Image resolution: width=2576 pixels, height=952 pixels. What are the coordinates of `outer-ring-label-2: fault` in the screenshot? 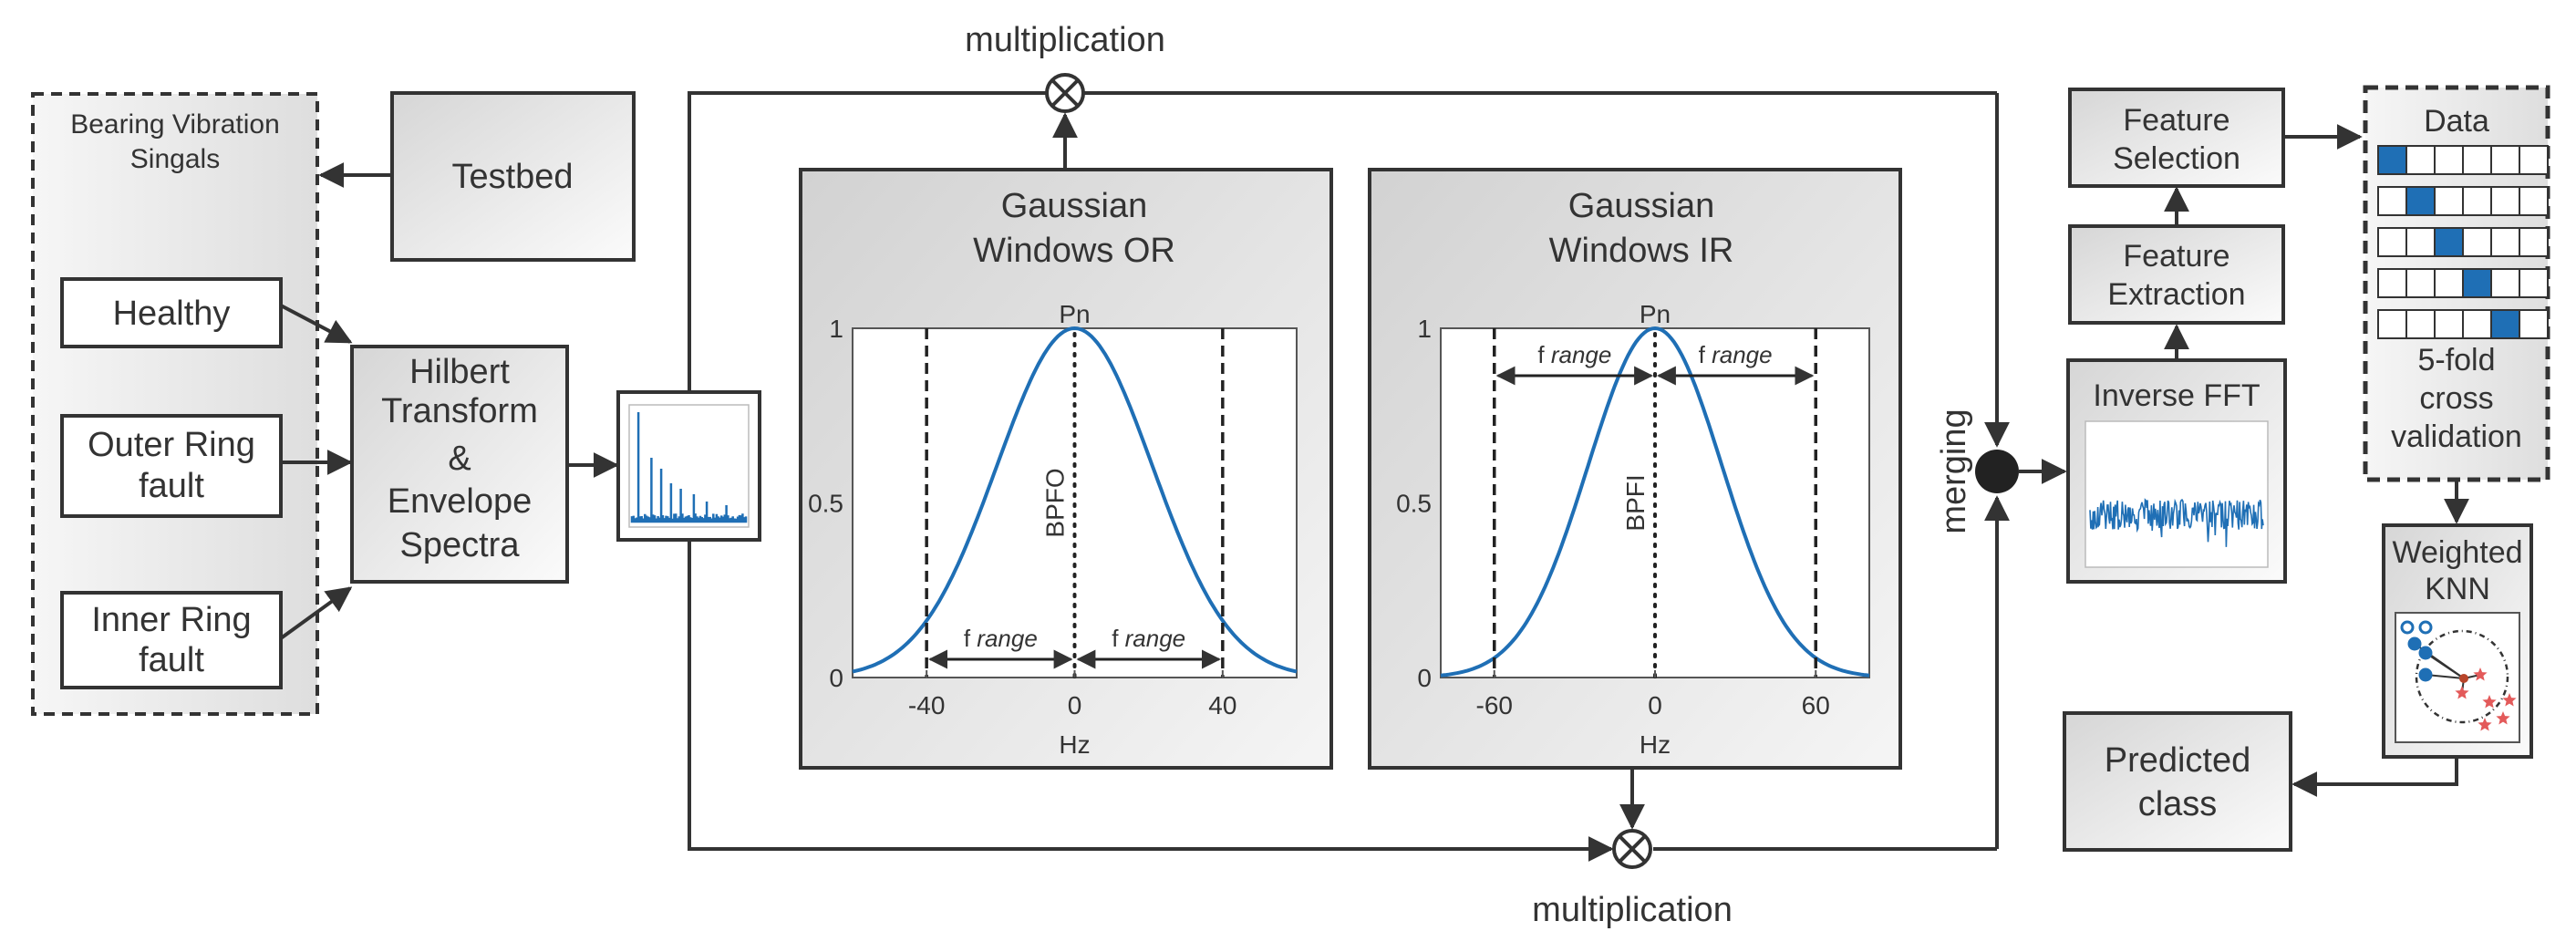 It's located at (171, 486).